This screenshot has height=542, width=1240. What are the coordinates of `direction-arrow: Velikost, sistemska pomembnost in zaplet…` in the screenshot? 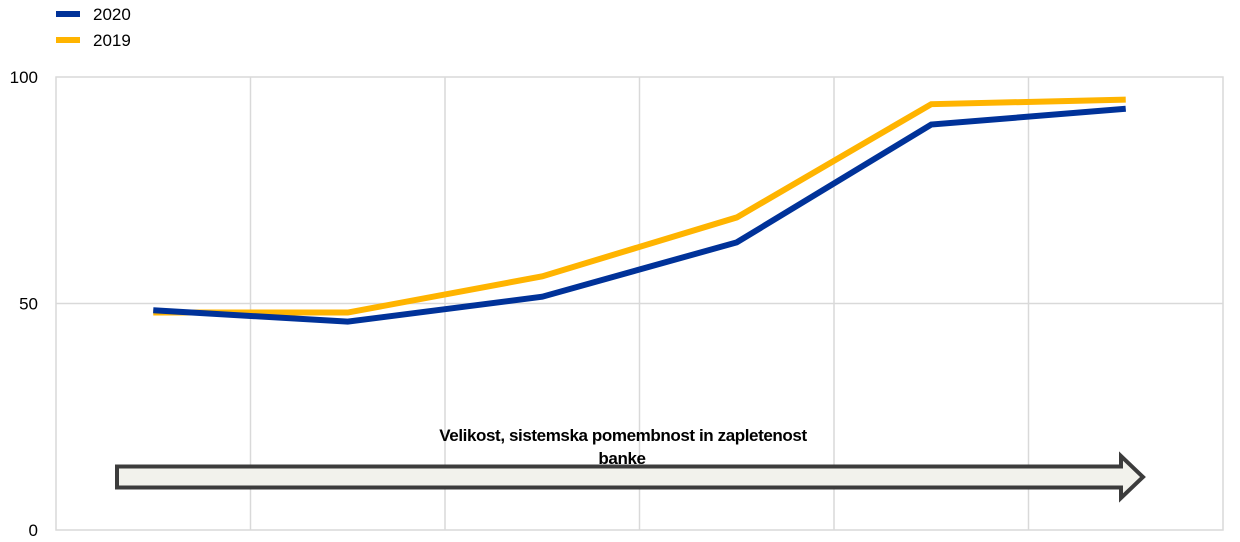 It's located at (630, 464).